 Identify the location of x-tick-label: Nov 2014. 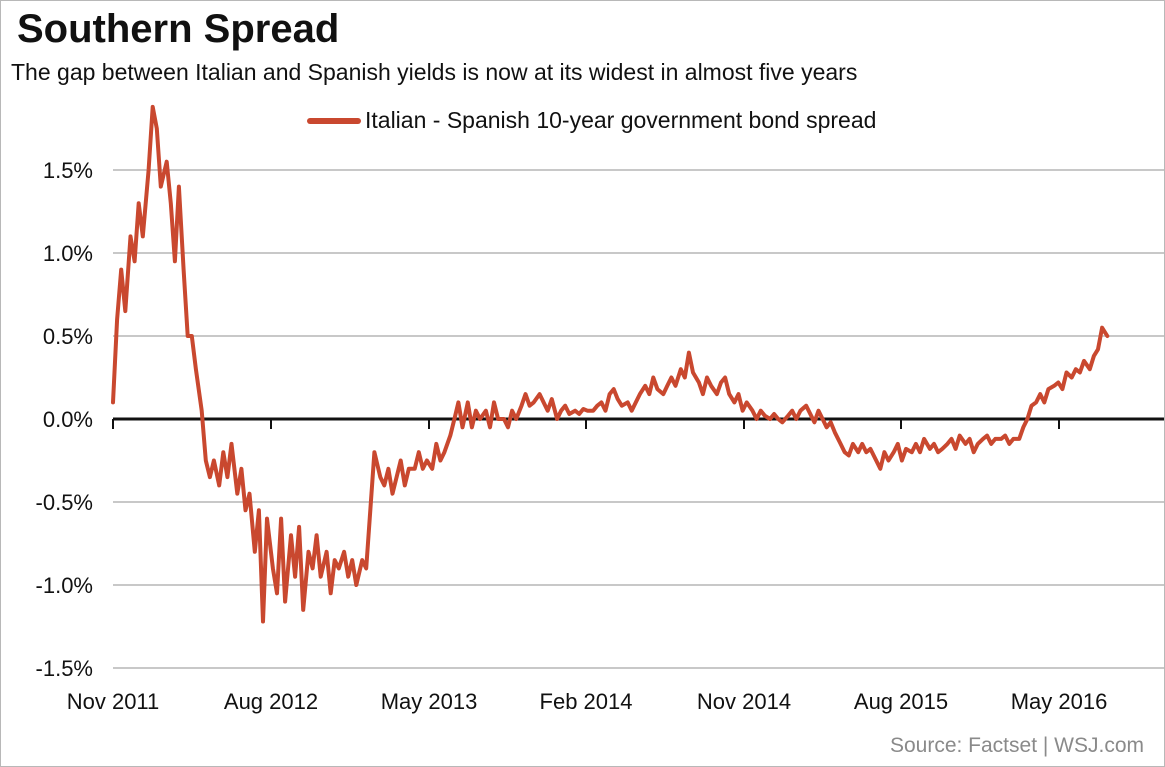
(744, 701).